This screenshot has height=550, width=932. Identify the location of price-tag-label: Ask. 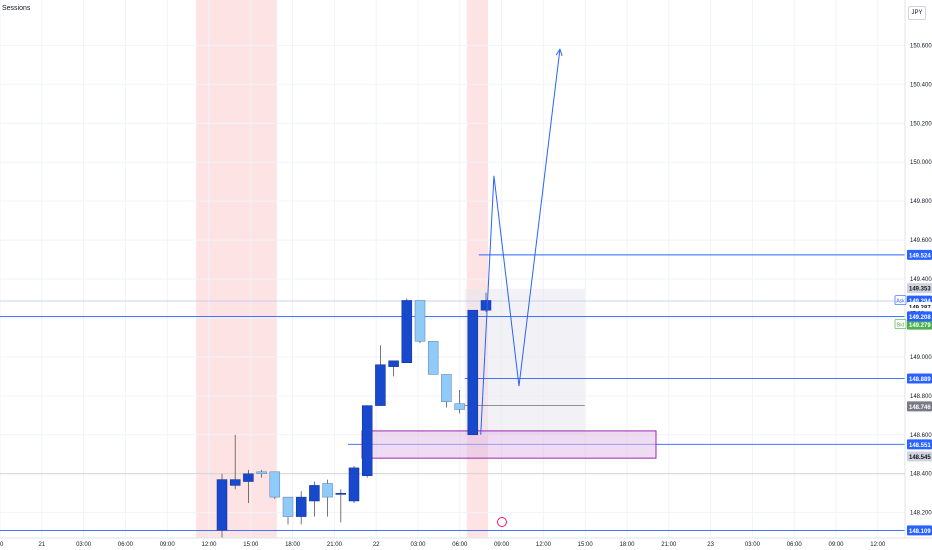
(900, 302).